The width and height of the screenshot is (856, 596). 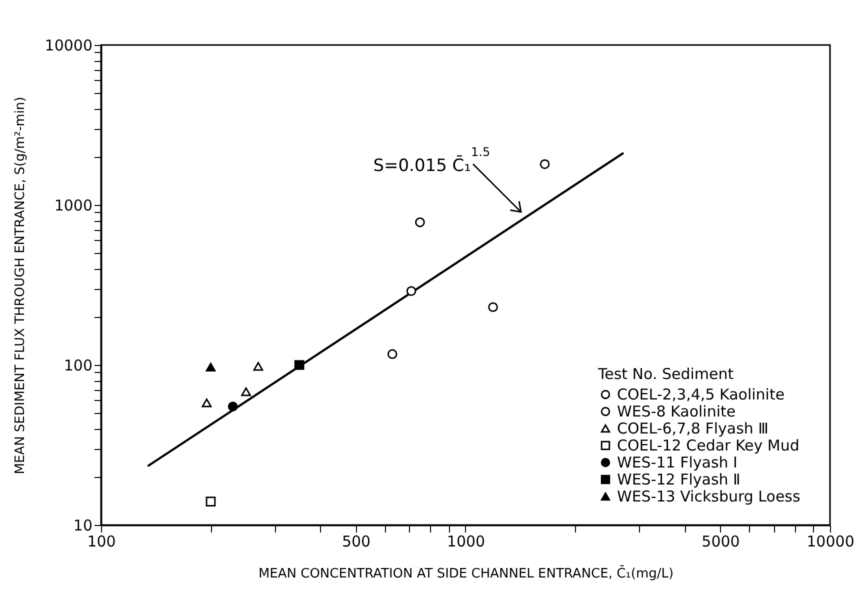 What do you see at coordinates (708, 497) in the screenshot?
I see `legend-label: WES-13 Vicksburg Loess` at bounding box center [708, 497].